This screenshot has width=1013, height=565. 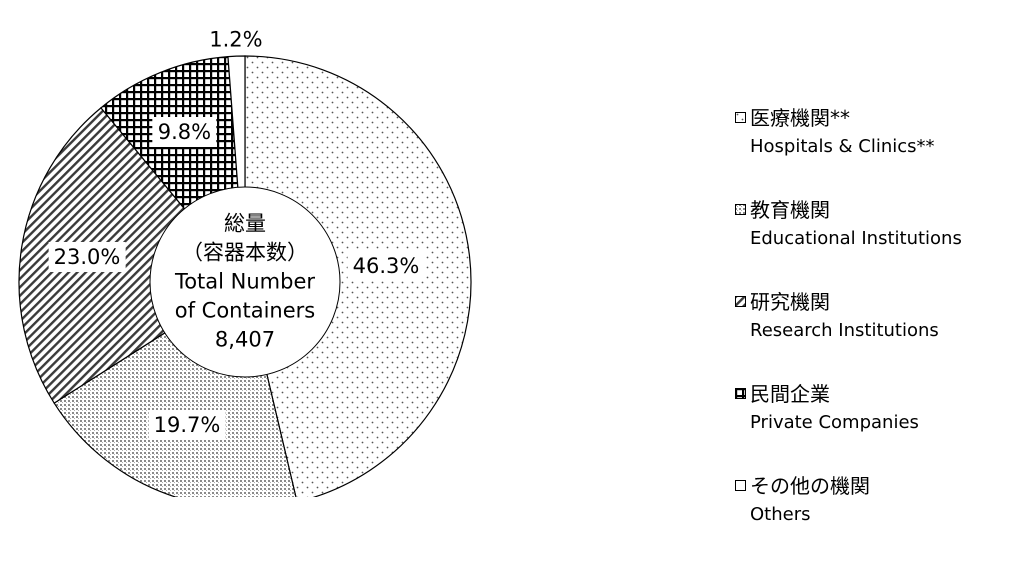 I want to click on data-label: 19.7%, so click(x=187, y=425).